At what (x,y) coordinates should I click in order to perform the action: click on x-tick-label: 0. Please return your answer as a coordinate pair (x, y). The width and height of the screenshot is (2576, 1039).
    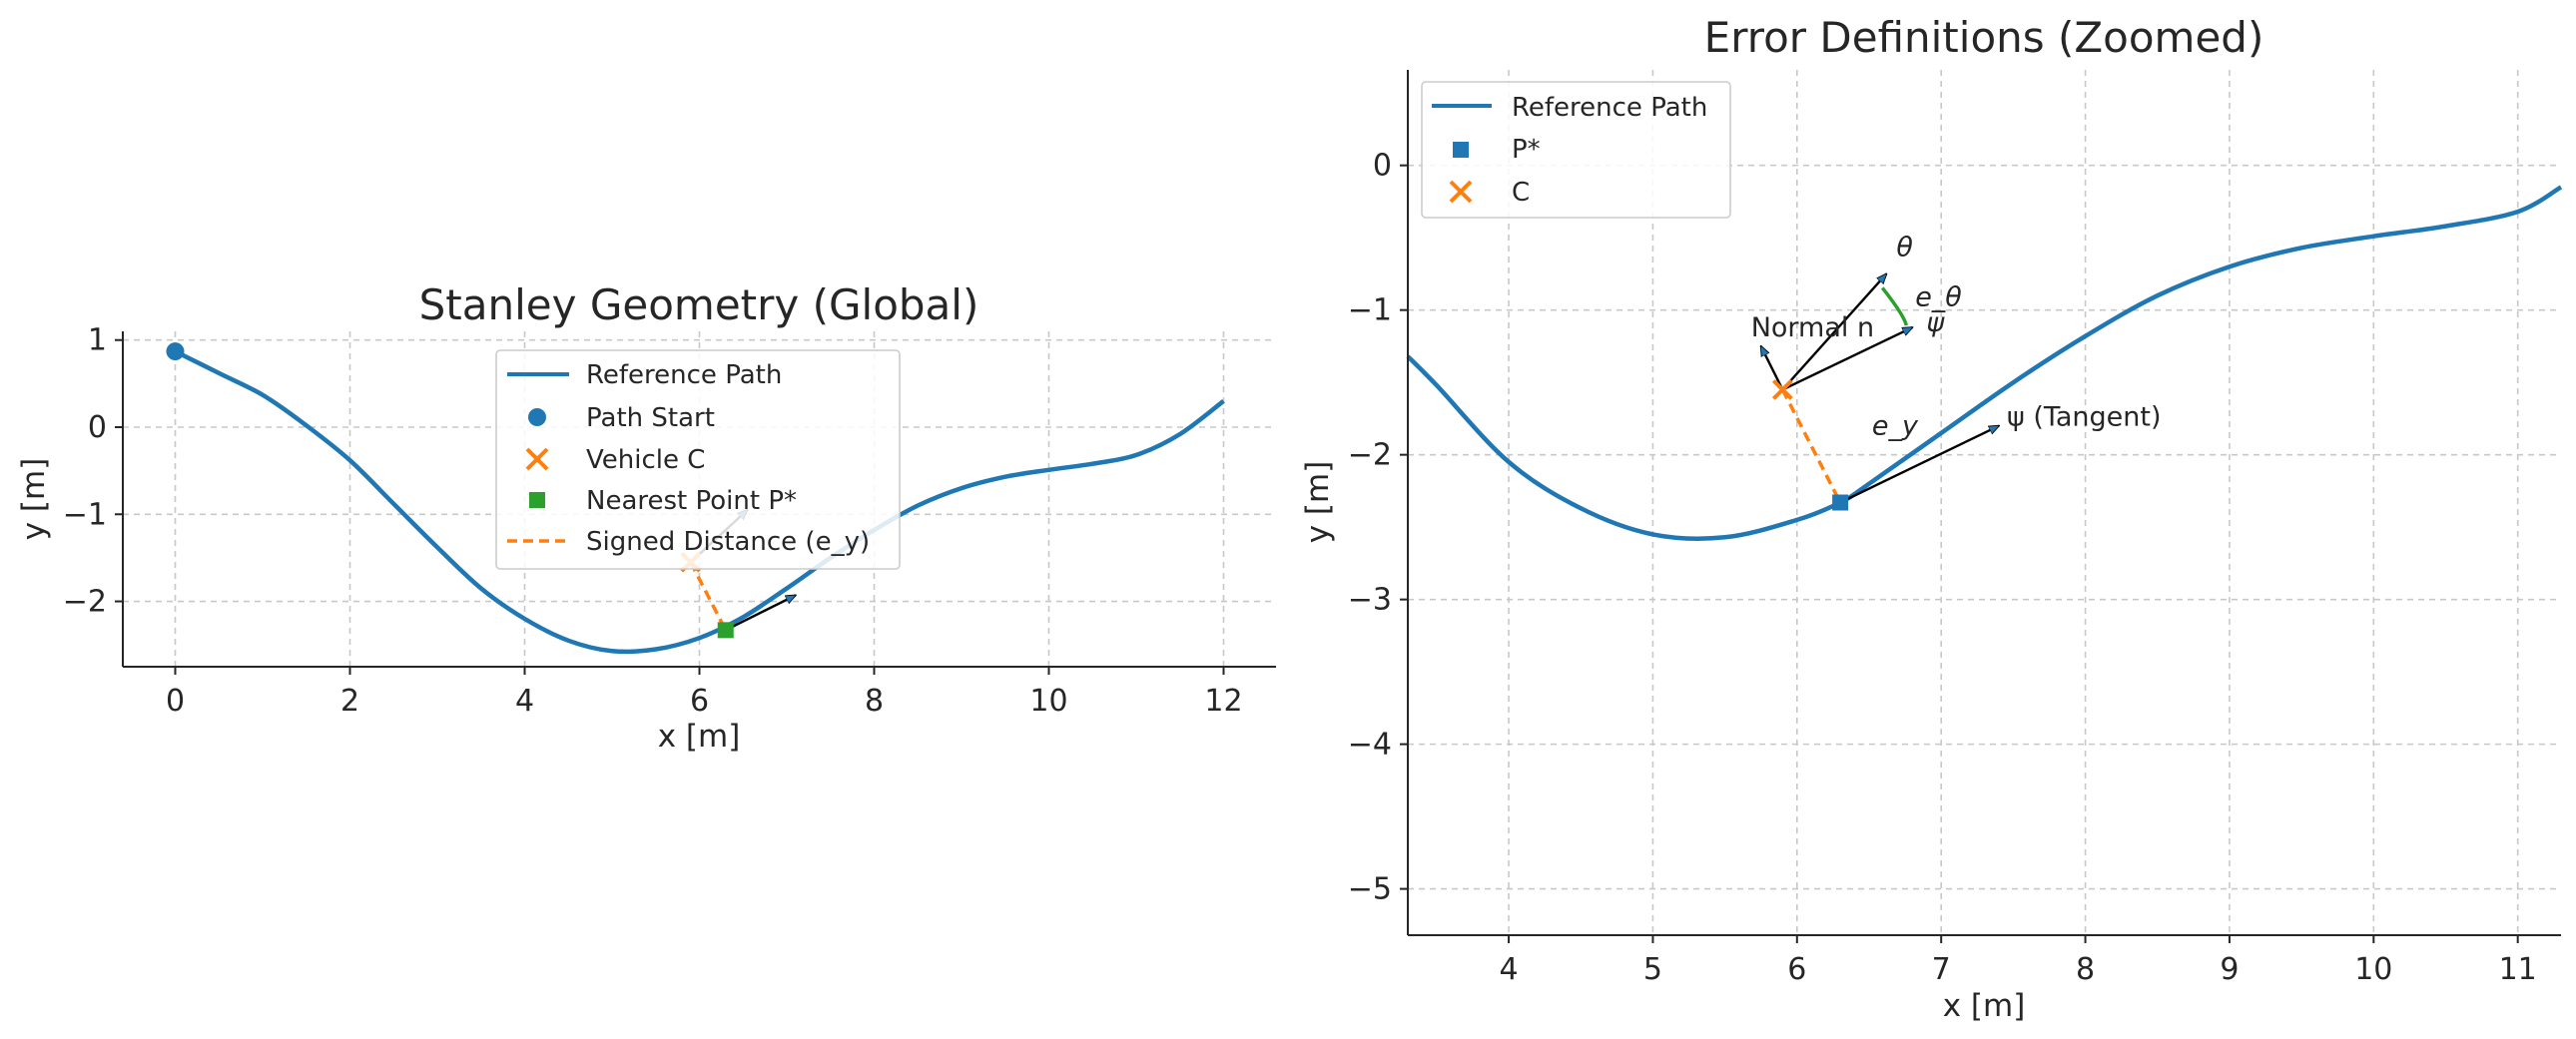
    Looking at the image, I should click on (175, 701).